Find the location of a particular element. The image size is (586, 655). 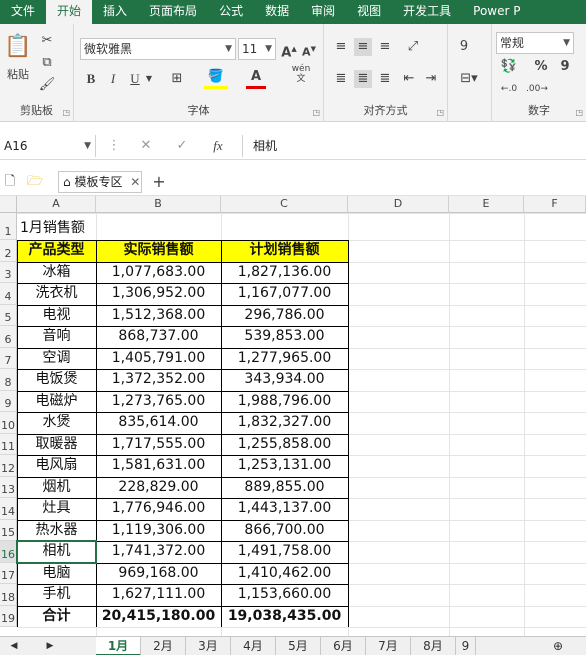

wrap-text-icon: 9 is located at coordinates (464, 46).